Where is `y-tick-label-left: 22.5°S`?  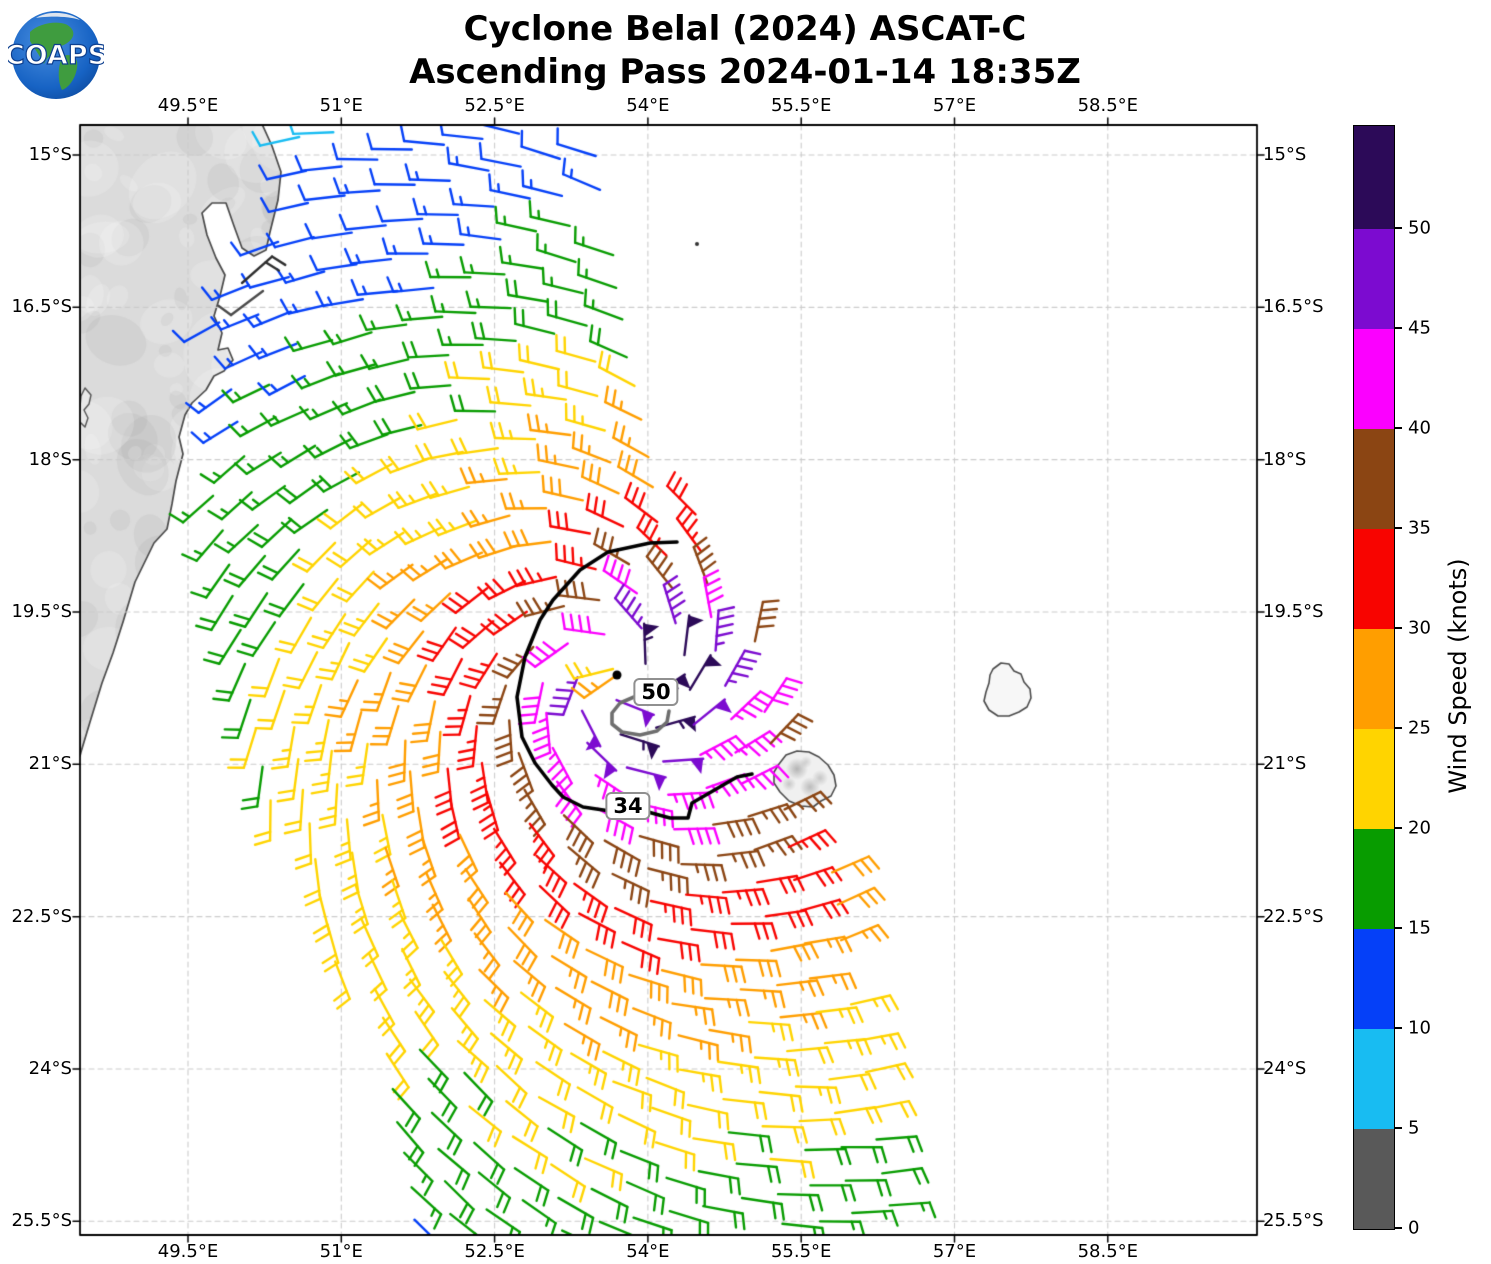
y-tick-label-left: 22.5°S is located at coordinates (41, 916).